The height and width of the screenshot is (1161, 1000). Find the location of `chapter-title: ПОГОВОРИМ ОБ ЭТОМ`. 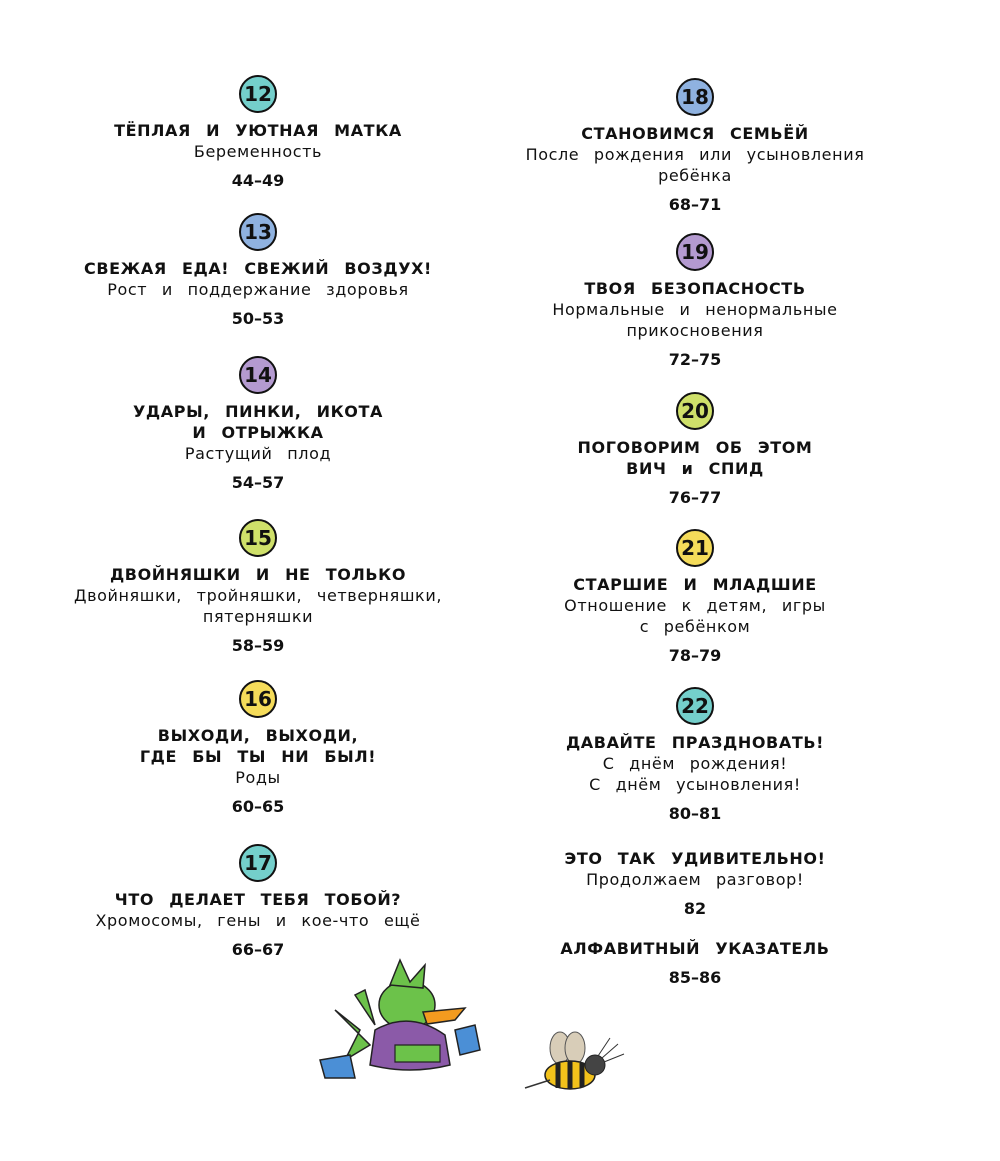

chapter-title: ПОГОВОРИМ ОБ ЭТОМ is located at coordinates (695, 447).